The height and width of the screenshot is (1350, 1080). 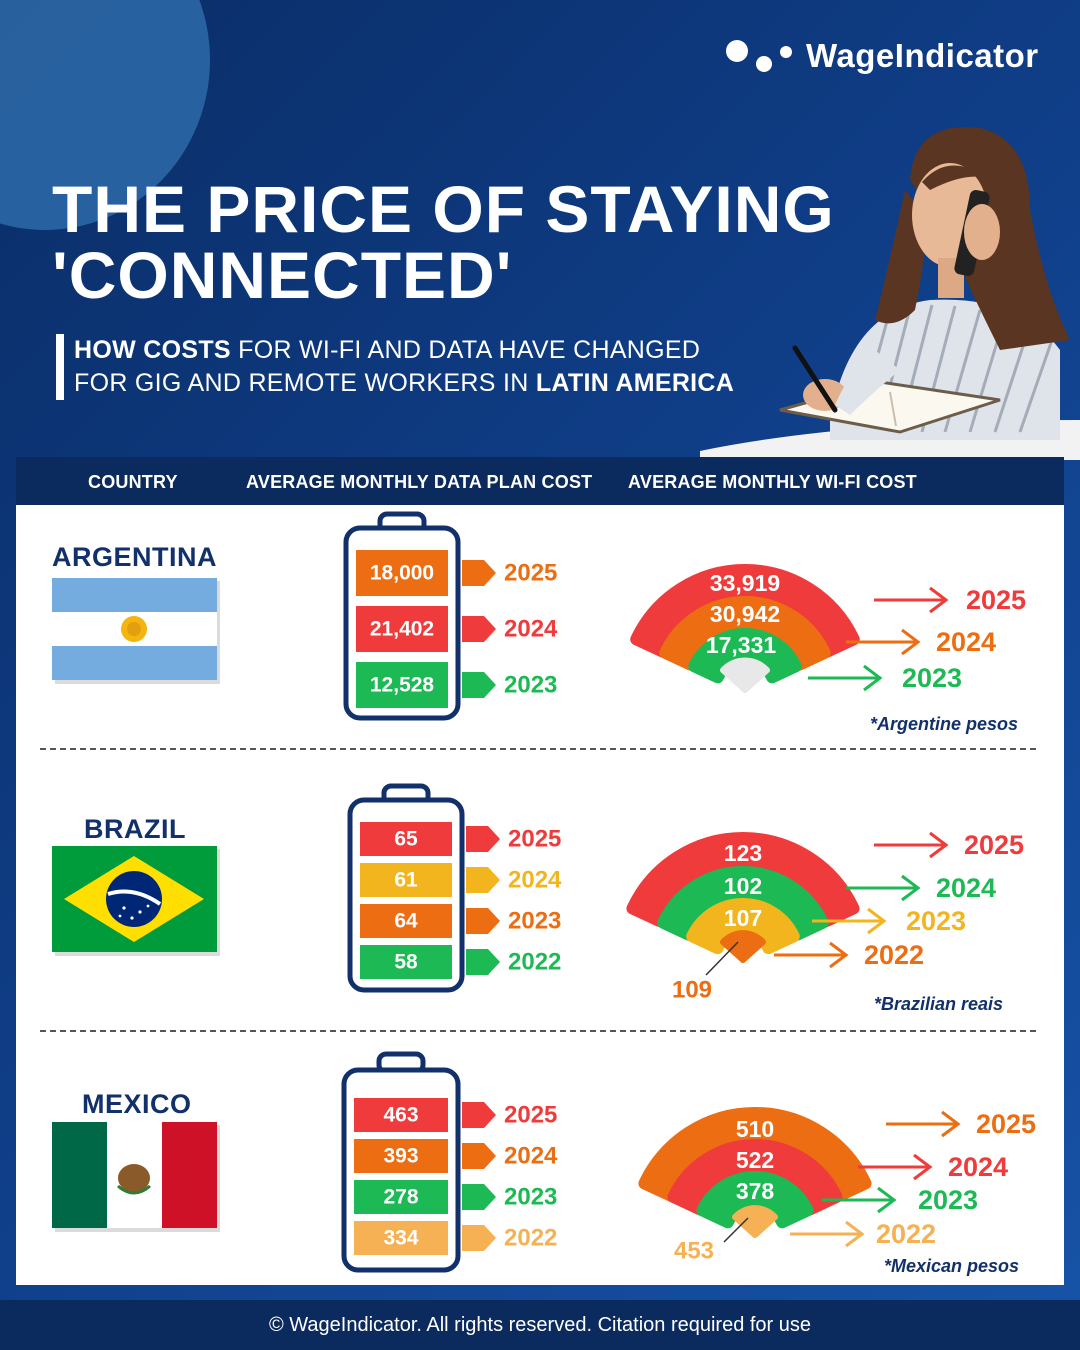 I want to click on data-plan-value: 21,402, so click(x=402, y=629).